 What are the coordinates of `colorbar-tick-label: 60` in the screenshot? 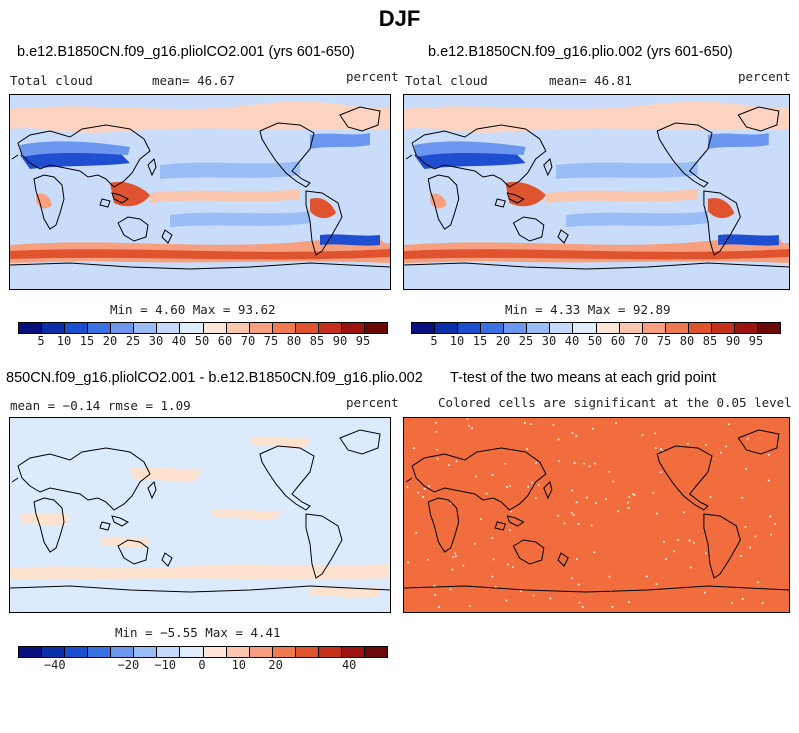 It's located at (618, 341).